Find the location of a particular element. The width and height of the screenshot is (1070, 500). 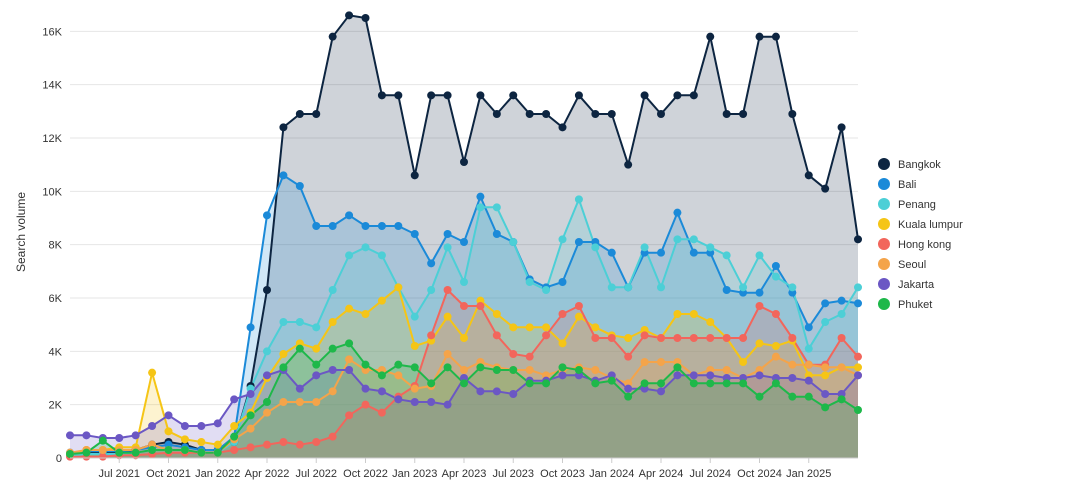

legend-item-jakarta: Jakarta is located at coordinates (906, 284).